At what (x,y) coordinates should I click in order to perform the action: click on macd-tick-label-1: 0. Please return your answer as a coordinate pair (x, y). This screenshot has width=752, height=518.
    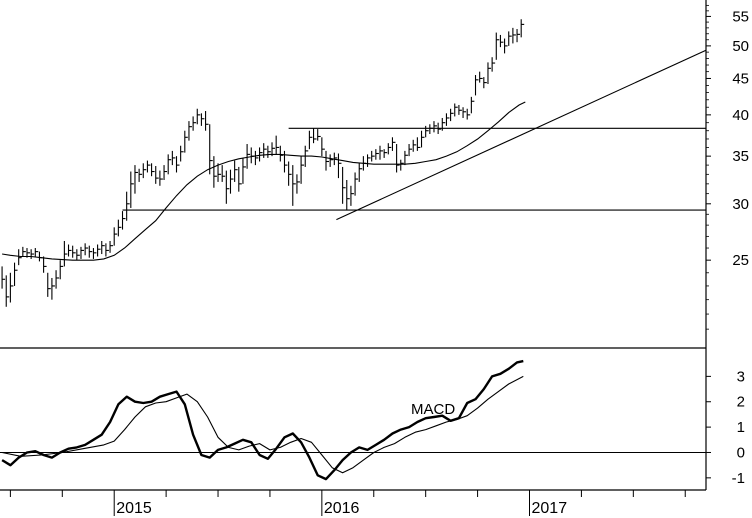
    Looking at the image, I should click on (741, 452).